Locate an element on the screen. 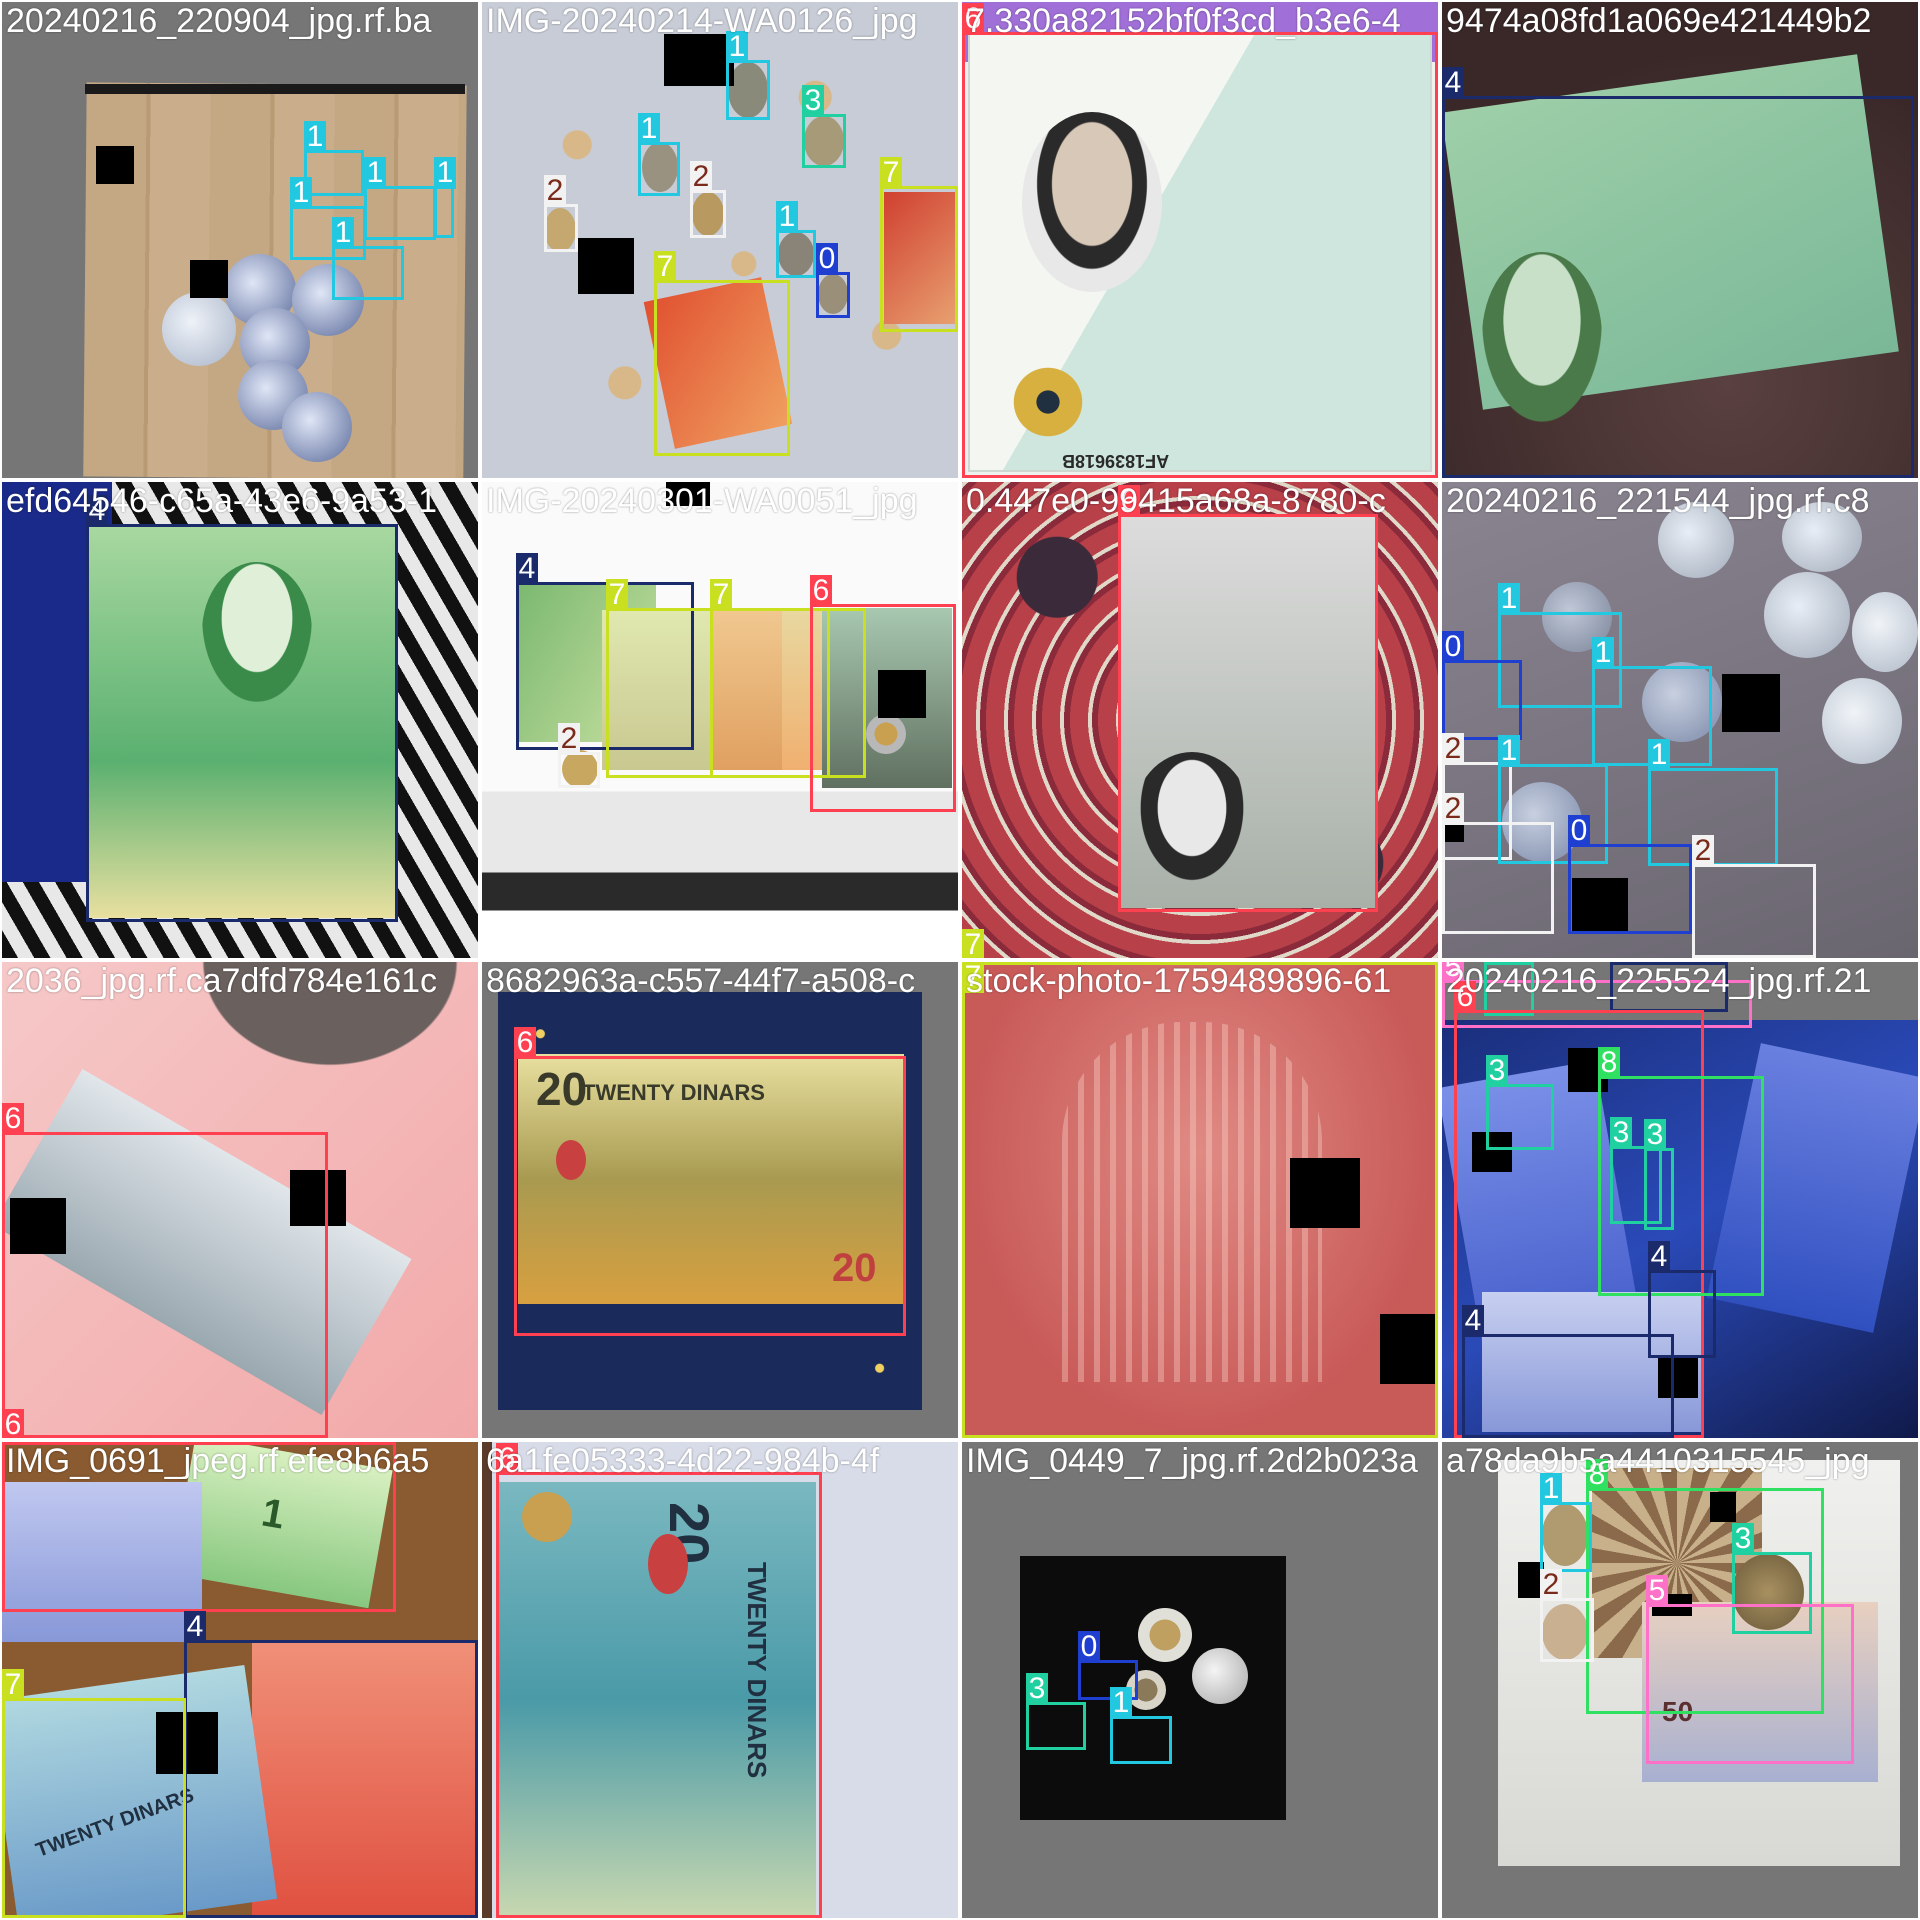 This screenshot has height=1920, width=1920. note-denomination: 20 is located at coordinates (854, 1268).